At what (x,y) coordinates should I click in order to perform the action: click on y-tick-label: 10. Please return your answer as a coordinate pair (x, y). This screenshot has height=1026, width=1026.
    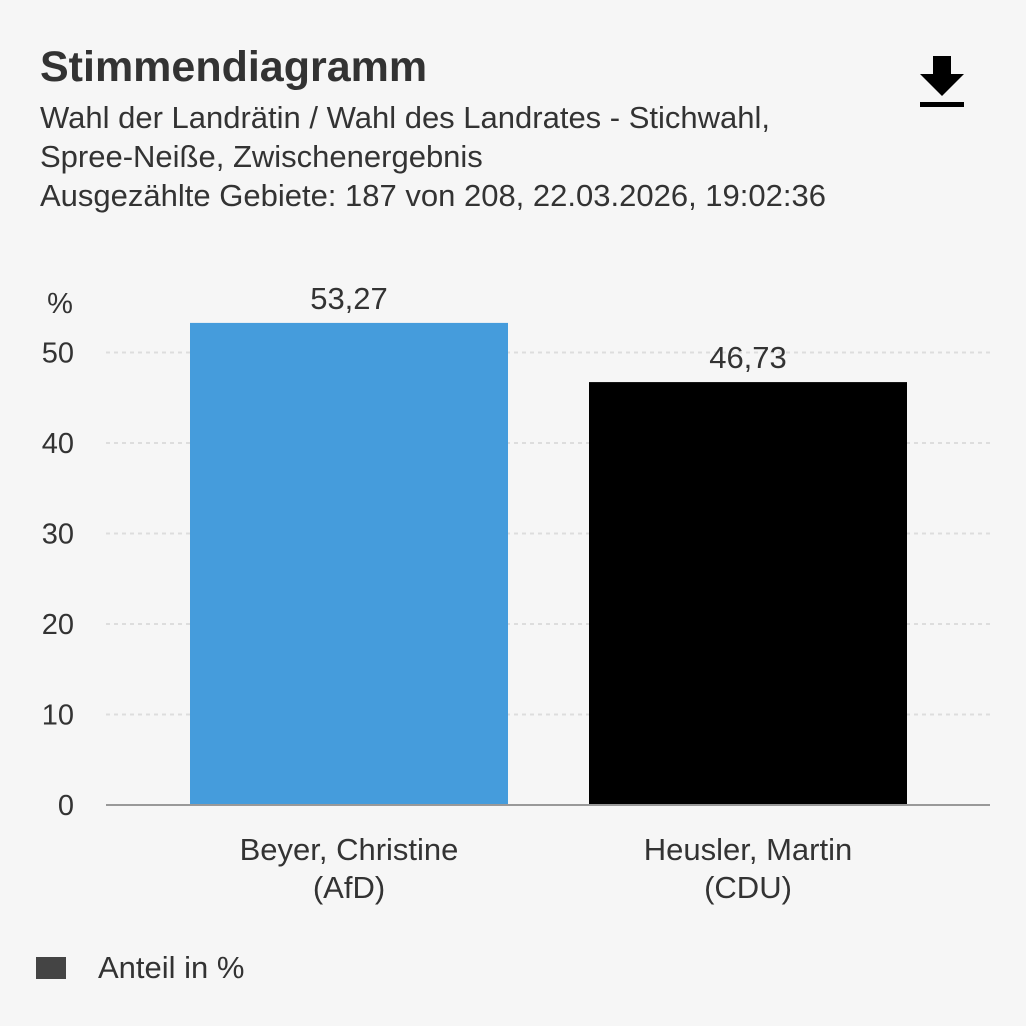
    Looking at the image, I should click on (58, 716).